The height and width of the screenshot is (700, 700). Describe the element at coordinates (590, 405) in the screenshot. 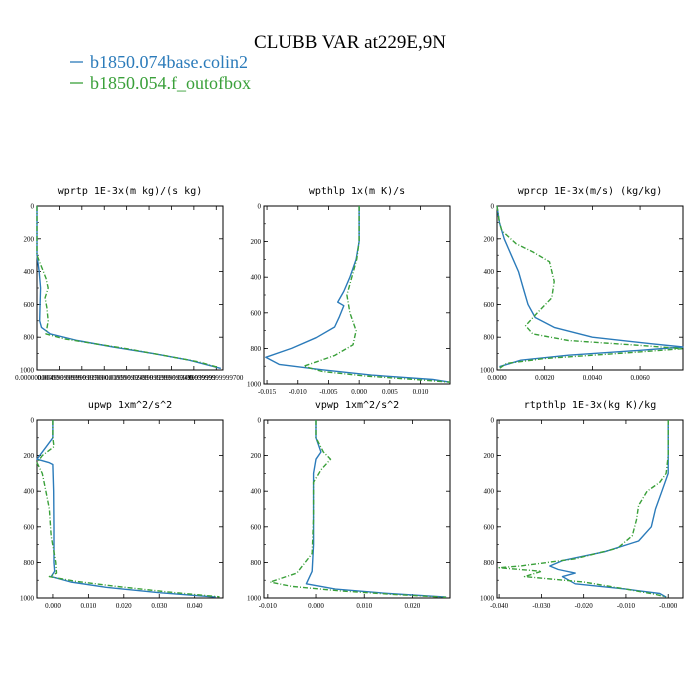

I see `panel-title: rtpthlp 1E-3x(kg K)/kg` at that location.